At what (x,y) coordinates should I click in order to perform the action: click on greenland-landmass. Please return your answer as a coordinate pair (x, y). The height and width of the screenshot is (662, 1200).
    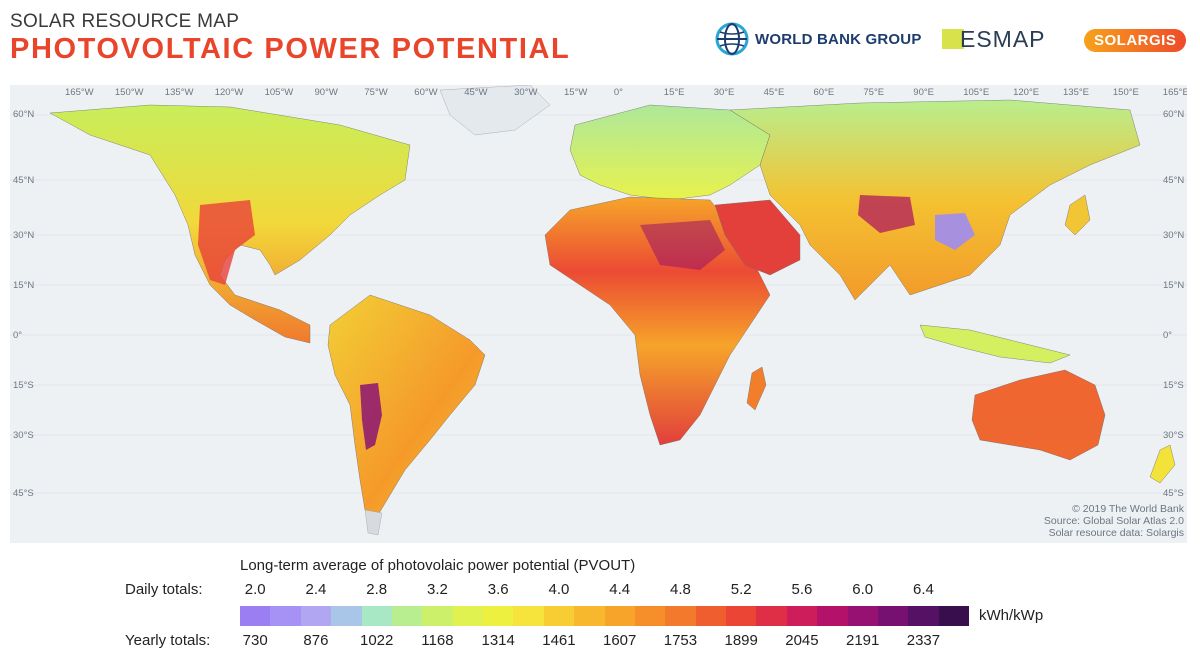
    Looking at the image, I should click on (495, 110).